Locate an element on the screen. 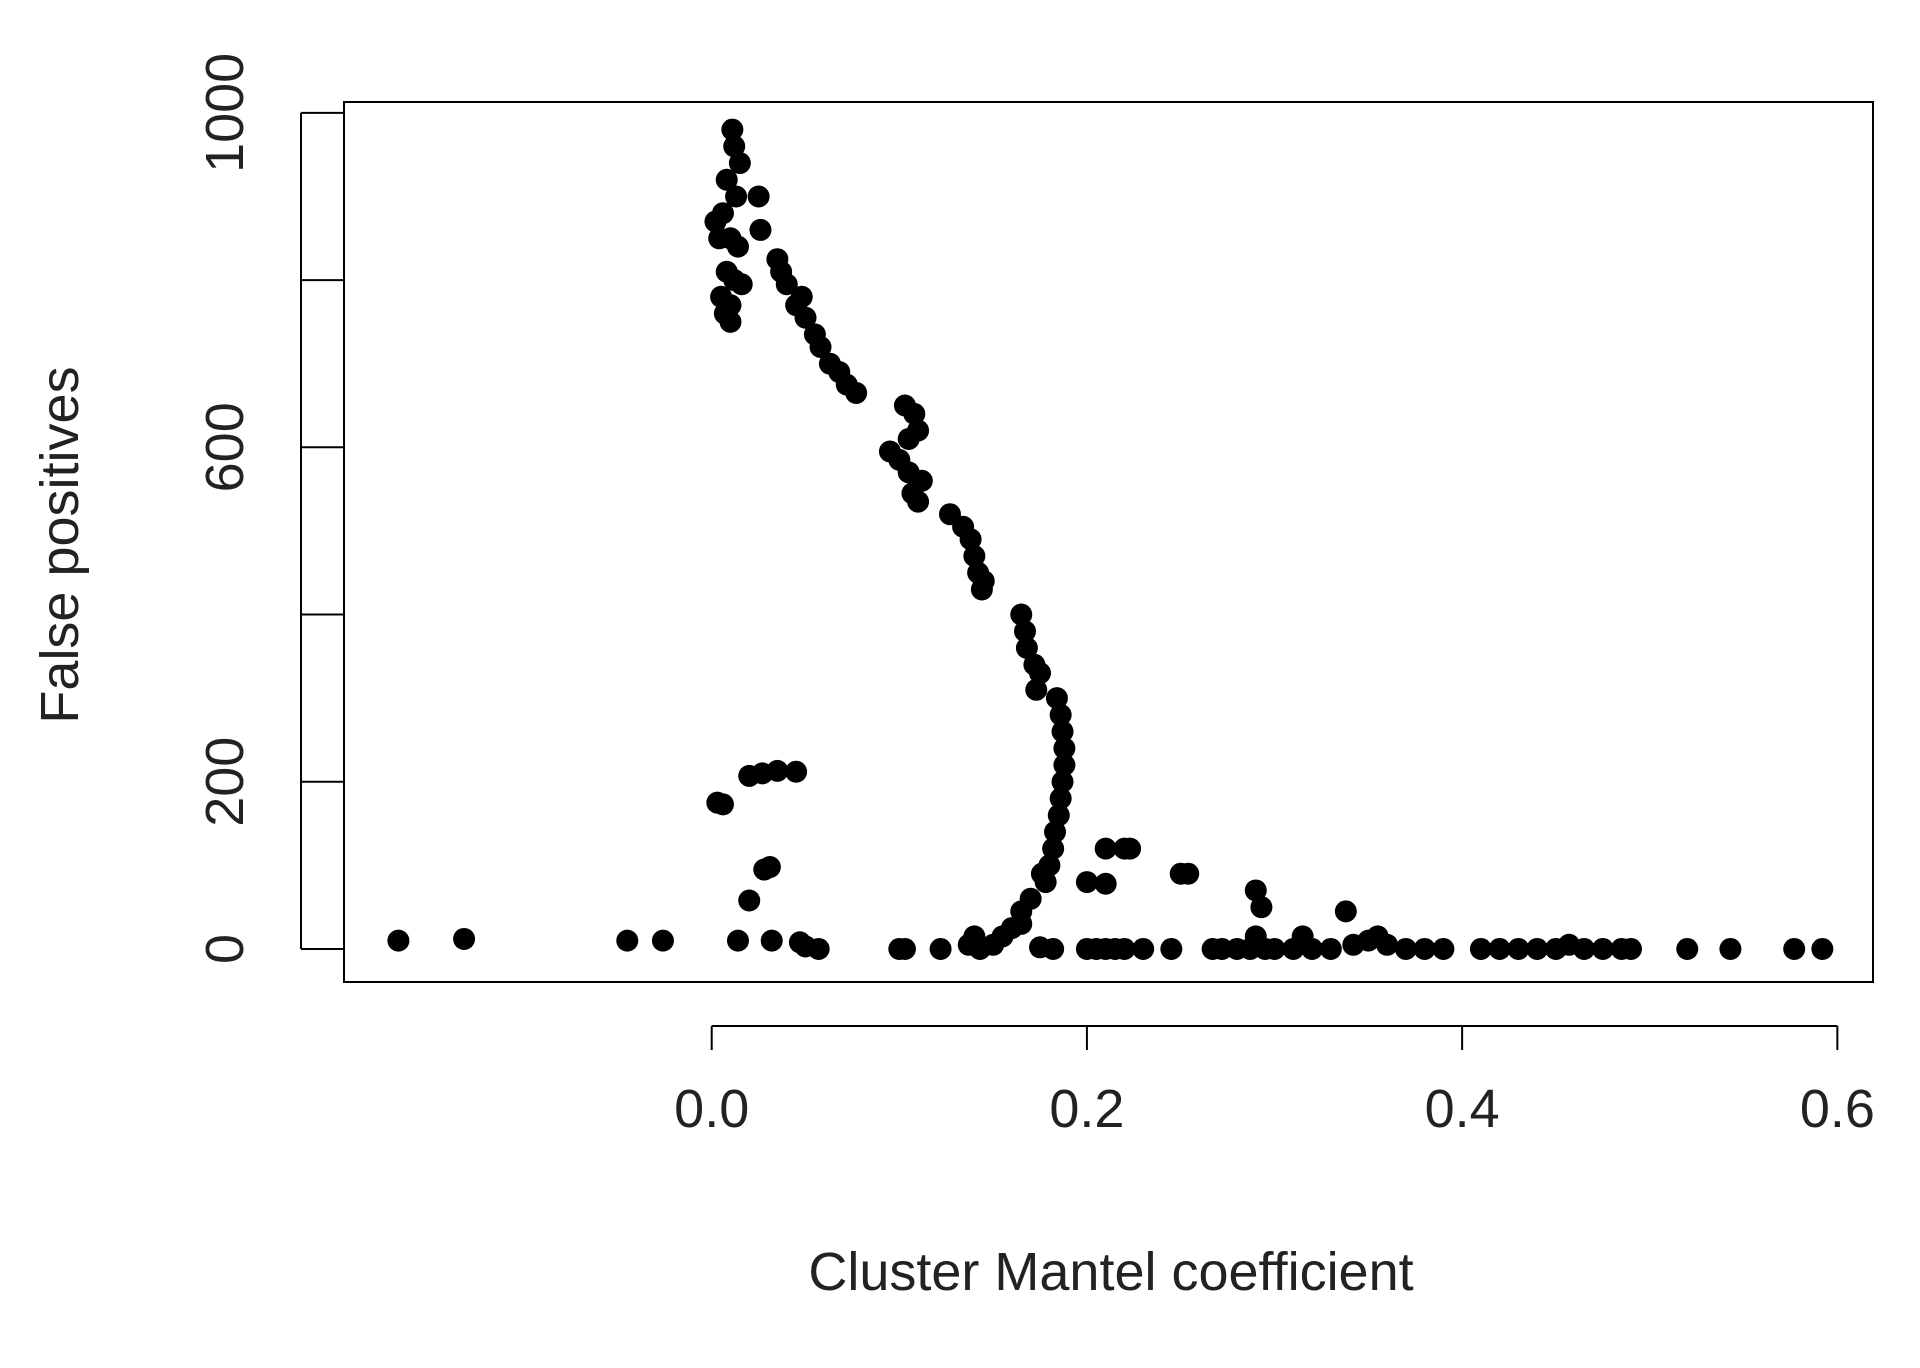 This screenshot has width=1920, height=1368. x-tick-label: 0.6 is located at coordinates (1837, 1109).